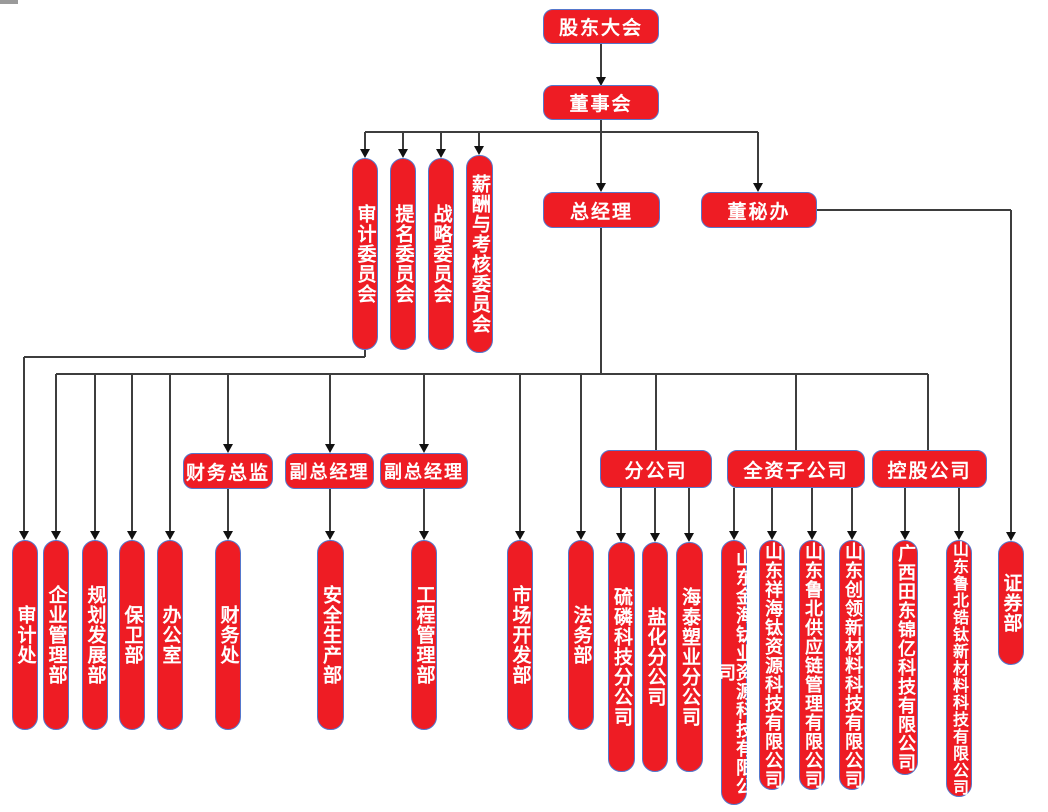 This screenshot has height=812, width=1048. I want to click on org-node-label: 山东金海钛业资源科技有限公司, so click(734, 672).